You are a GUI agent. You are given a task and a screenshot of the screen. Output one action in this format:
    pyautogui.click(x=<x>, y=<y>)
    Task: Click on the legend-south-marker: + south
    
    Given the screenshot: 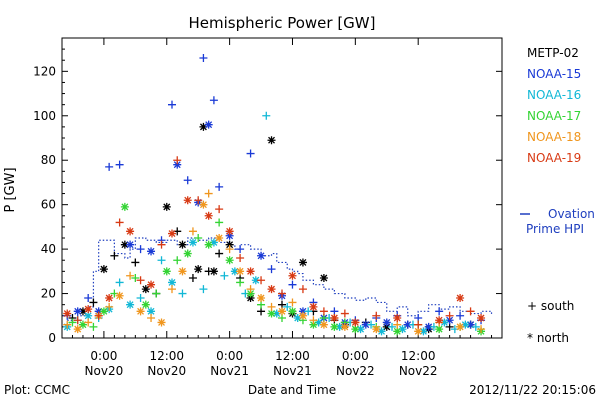 What is the action you would take?
    pyautogui.click(x=550, y=306)
    